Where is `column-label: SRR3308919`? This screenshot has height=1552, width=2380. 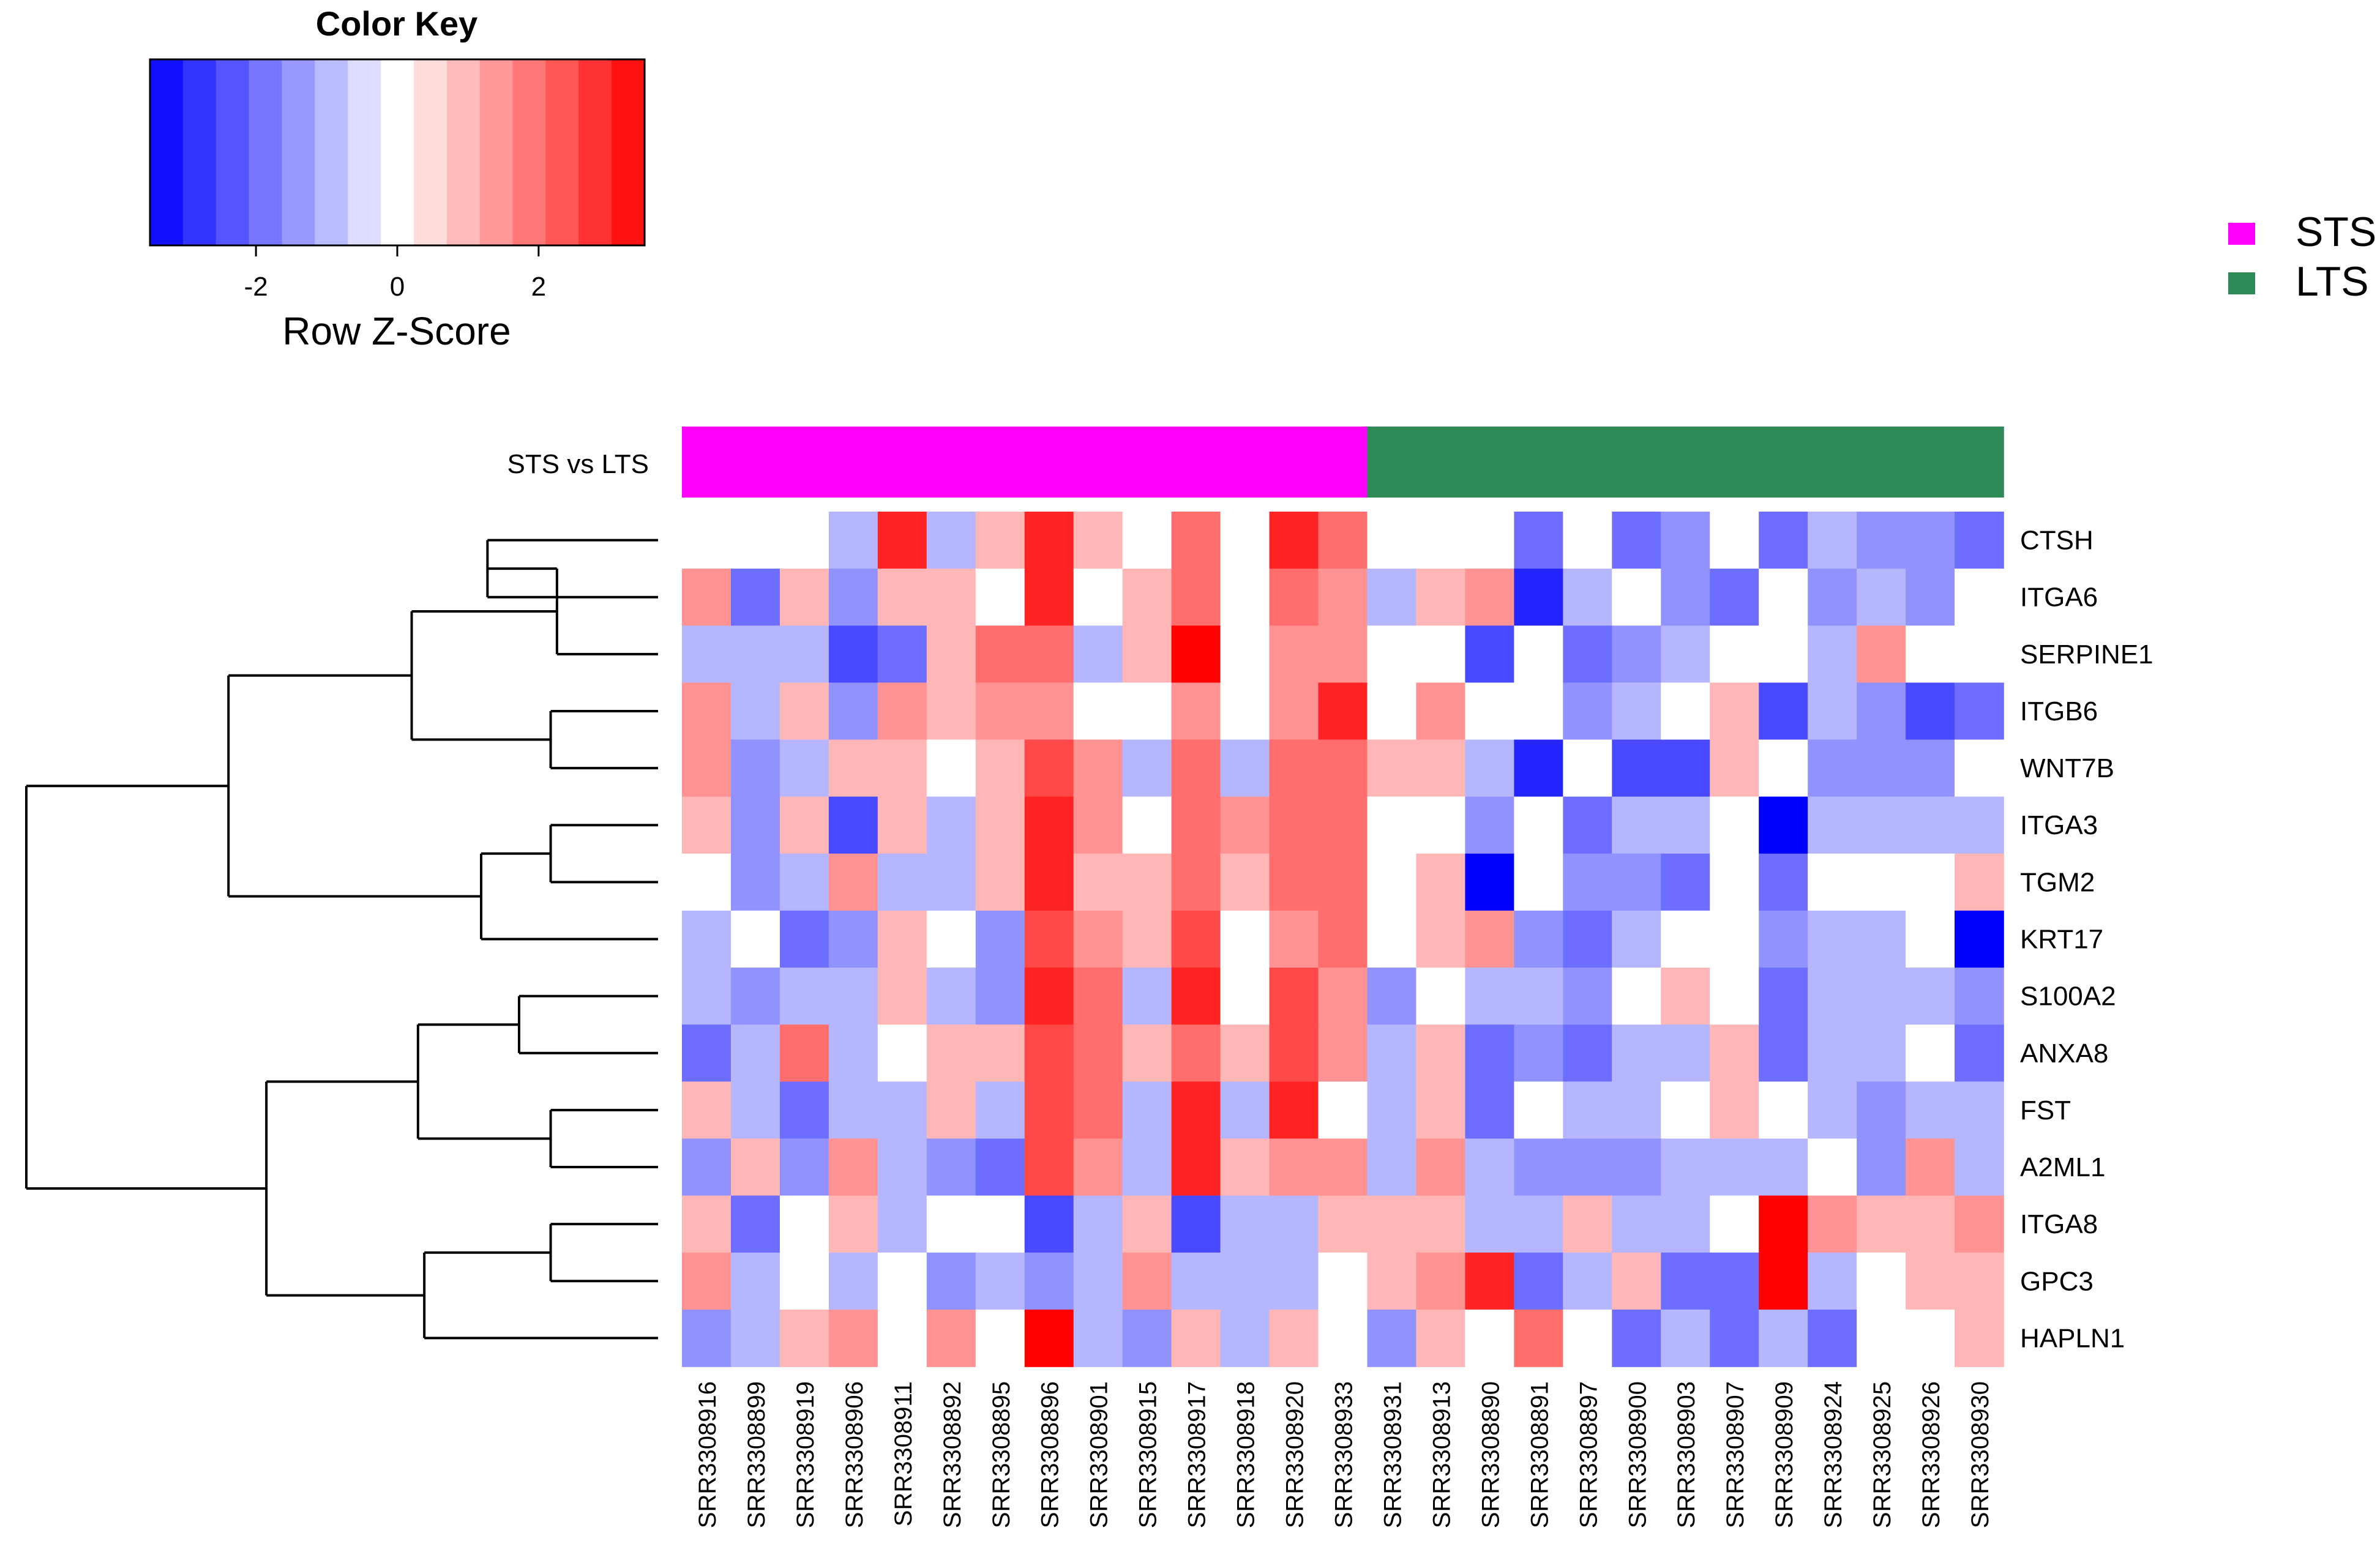
column-label: SRR3308919 is located at coordinates (805, 1454).